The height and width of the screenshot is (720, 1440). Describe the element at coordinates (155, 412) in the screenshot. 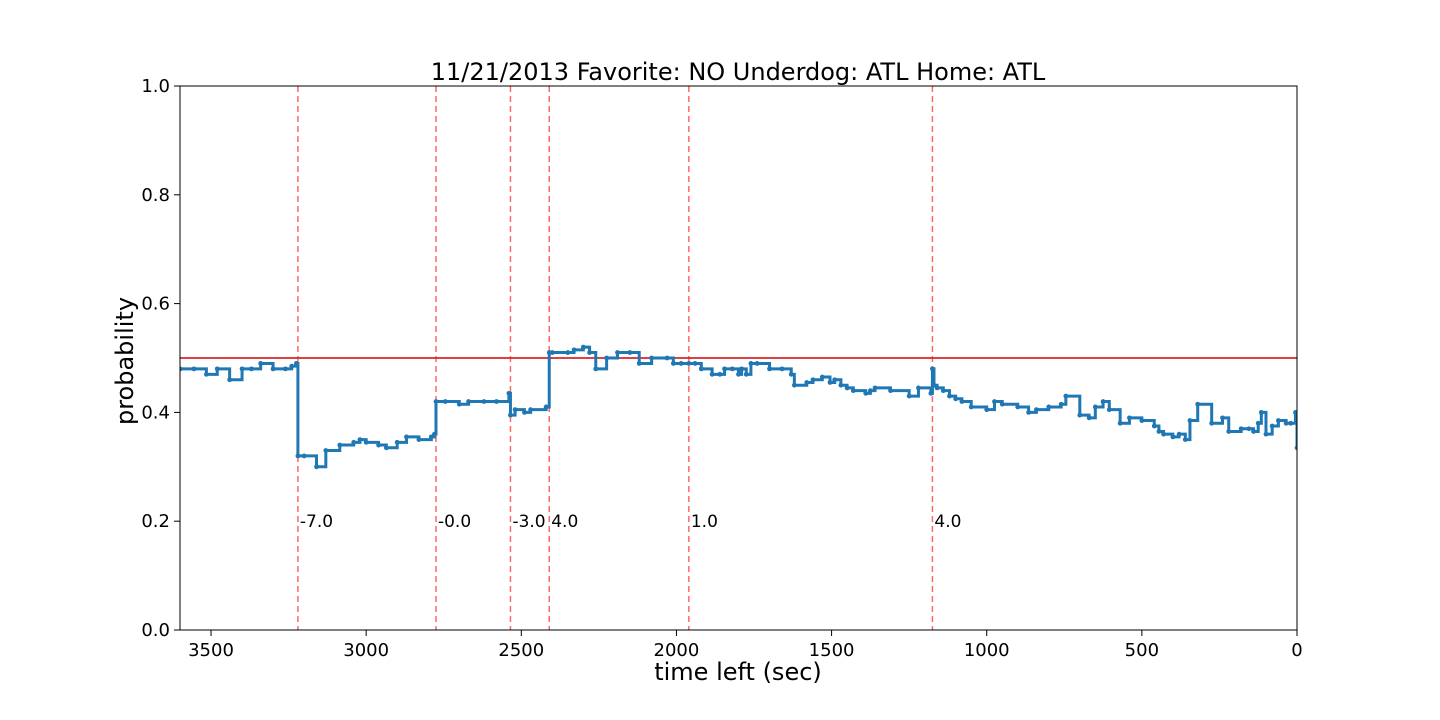

I see `y-tick-label: 0.4` at that location.